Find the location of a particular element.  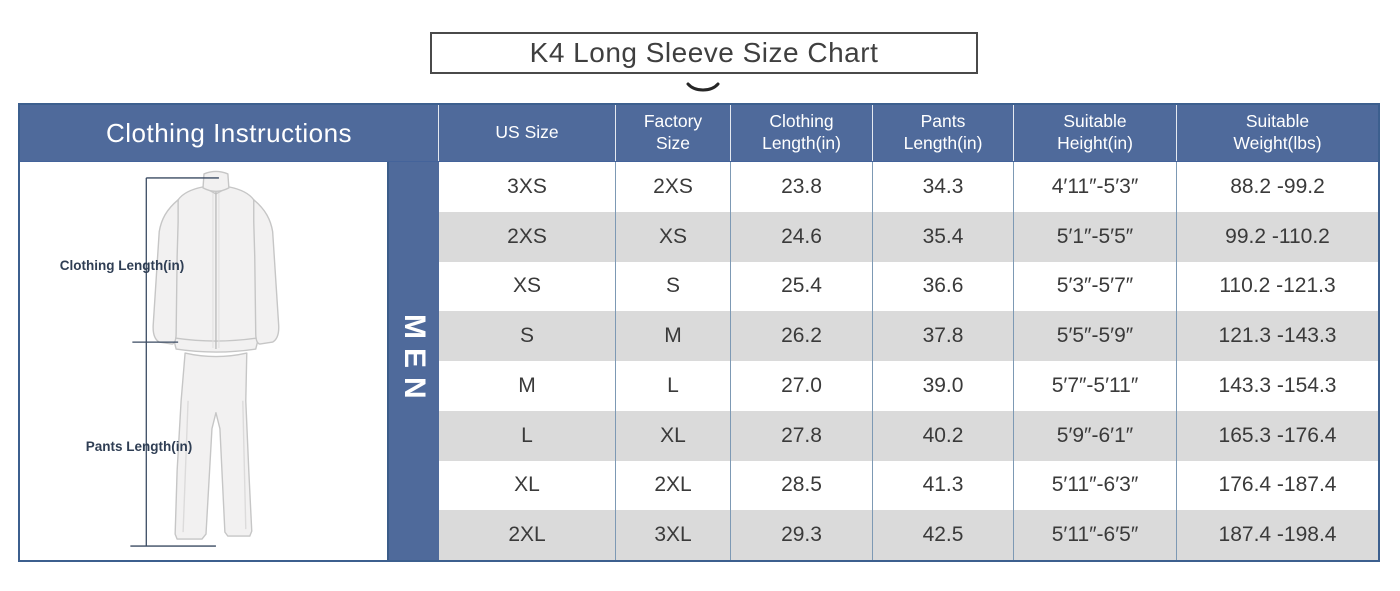

table-cell: 3XS is located at coordinates (527, 186).